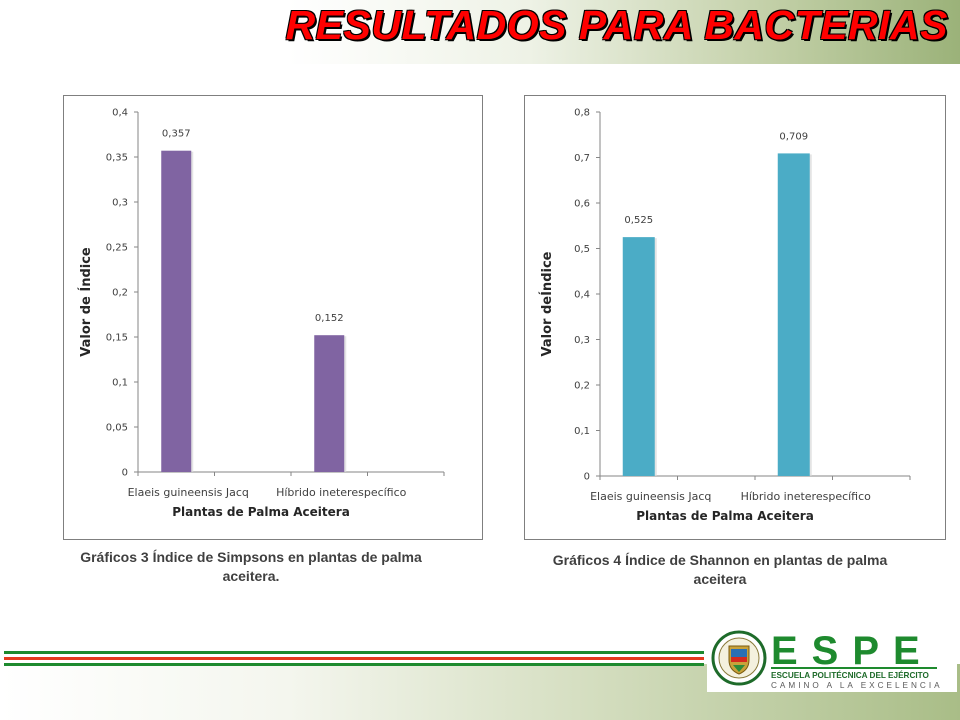 The height and width of the screenshot is (720, 960). I want to click on y-tick-label: 0,15, so click(117, 338).